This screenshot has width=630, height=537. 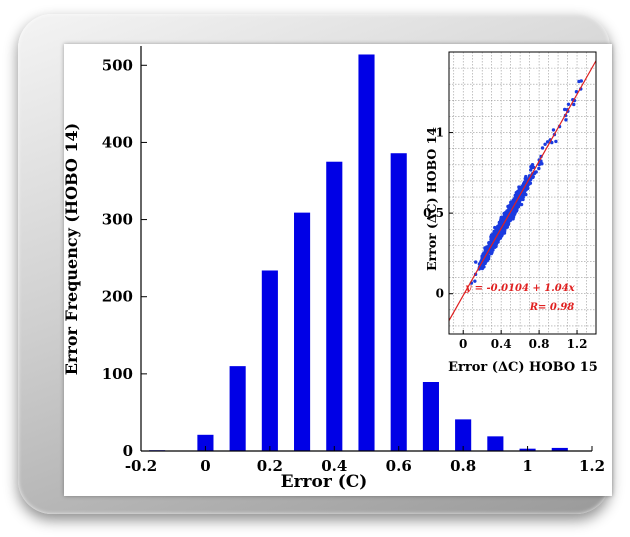 I want to click on histogram-y-axis-label: Error Frequency (HOBO 14), so click(x=72, y=249).